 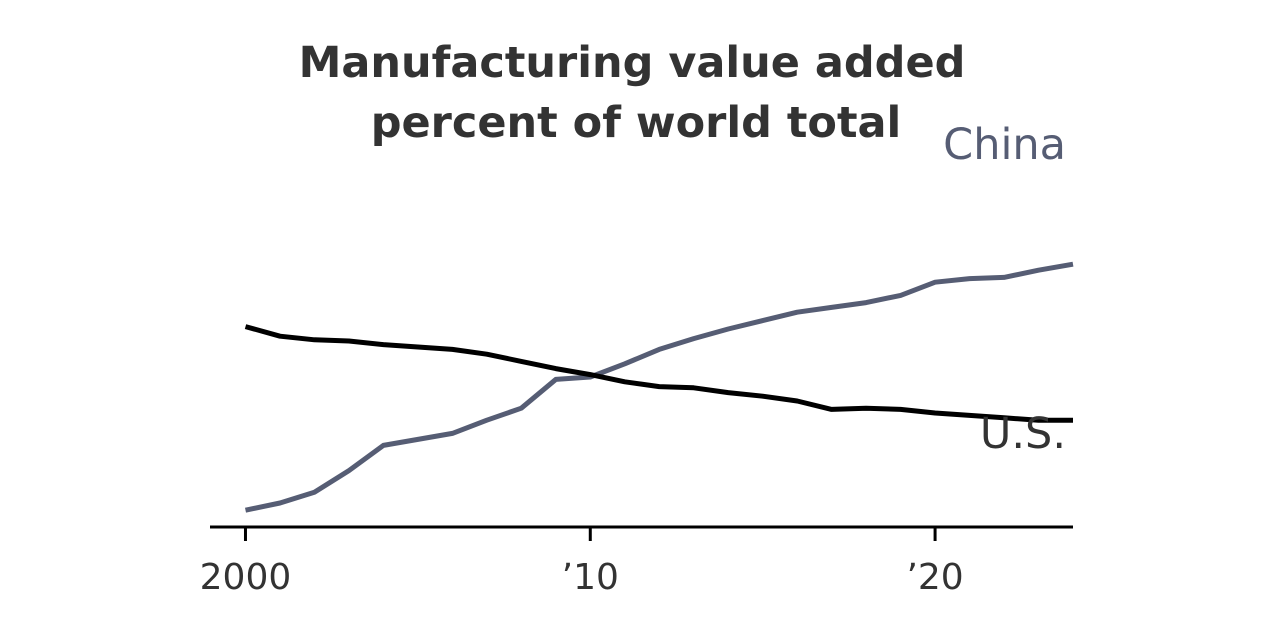 I want to click on series-line-u-s, so click(x=658, y=373).